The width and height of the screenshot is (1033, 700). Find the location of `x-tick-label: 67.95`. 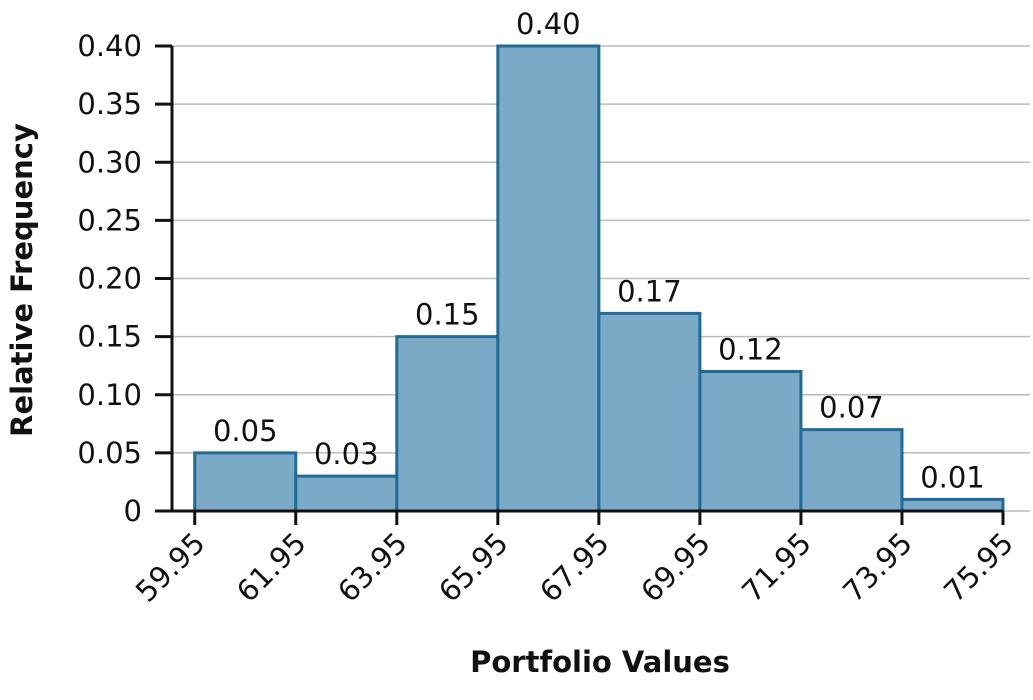

x-tick-label: 67.95 is located at coordinates (574, 567).